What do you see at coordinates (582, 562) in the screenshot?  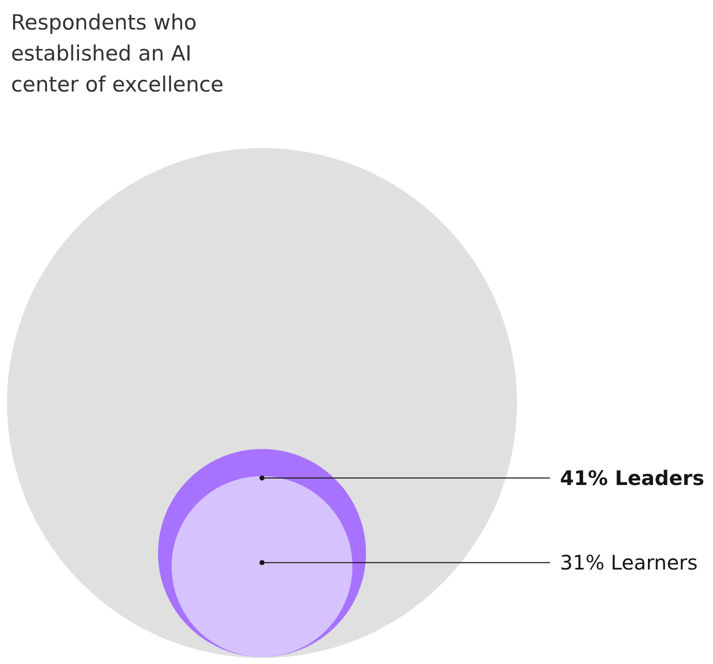 I see `data-label: 31%` at bounding box center [582, 562].